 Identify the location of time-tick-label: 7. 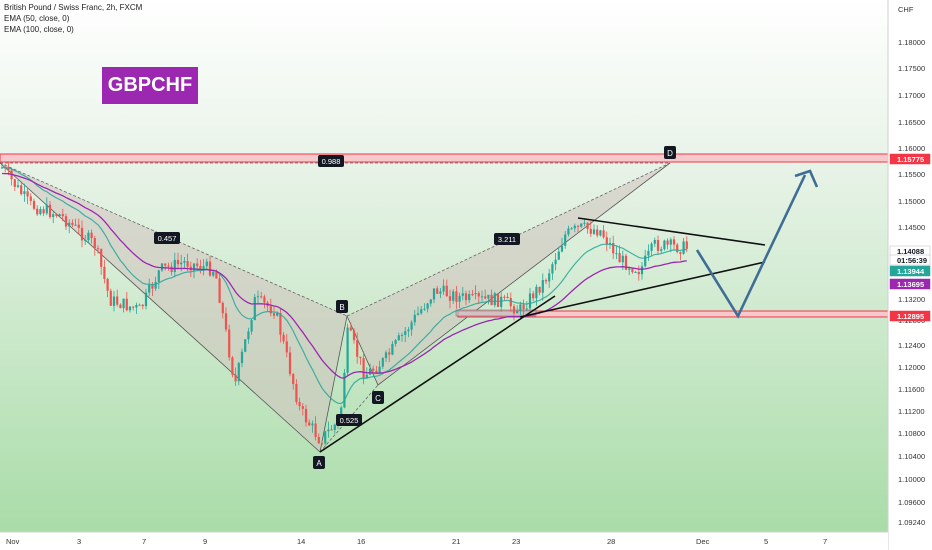
(144, 541).